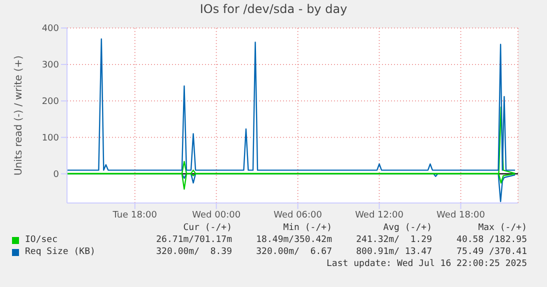  Describe the element at coordinates (56, 175) in the screenshot. I see `y-tick-label: 0` at that location.